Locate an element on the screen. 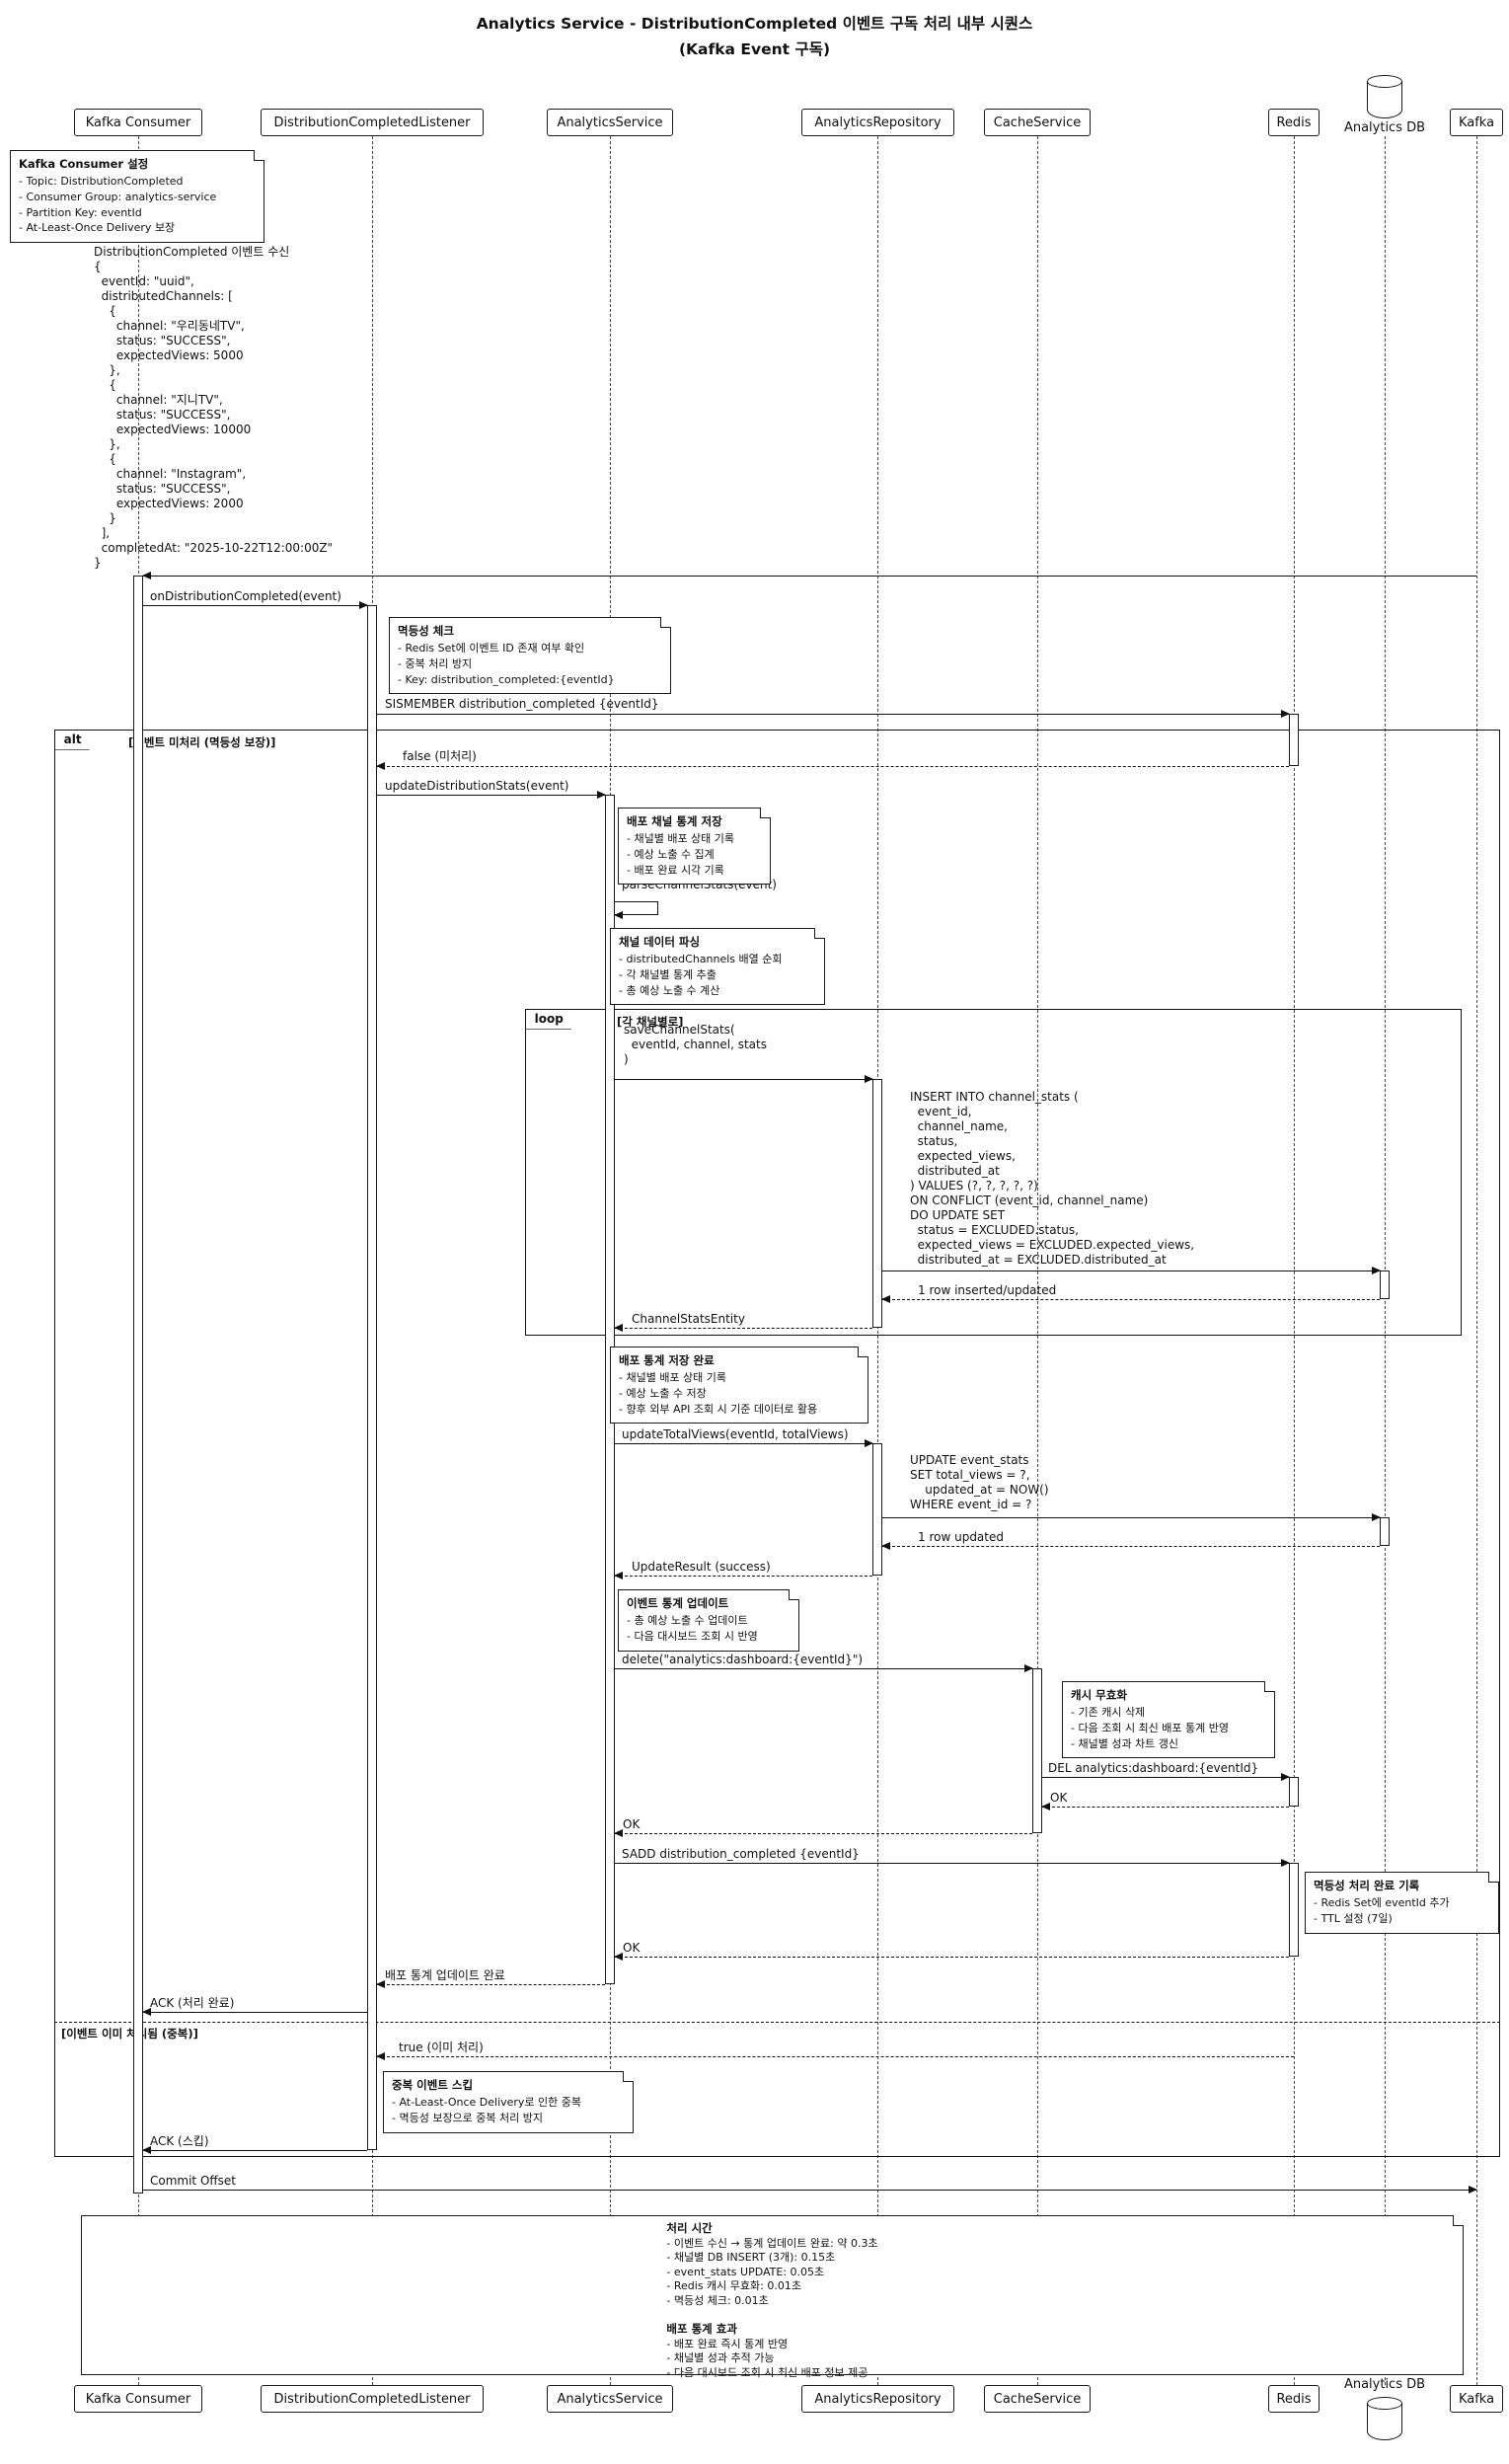 The width and height of the screenshot is (1509, 2464). message-redis-del-line is located at coordinates (1166, 1776).